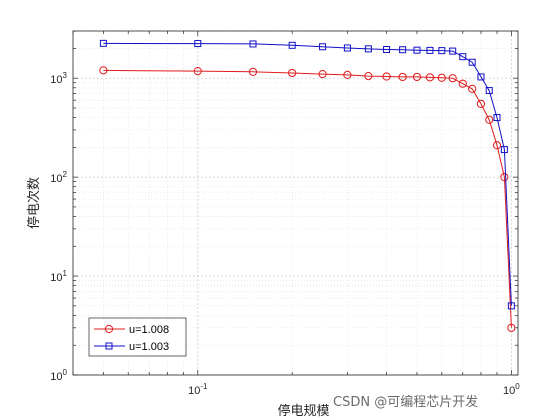 The height and width of the screenshot is (420, 560). What do you see at coordinates (58, 276) in the screenshot?
I see `y-tick-label: 10¹` at bounding box center [58, 276].